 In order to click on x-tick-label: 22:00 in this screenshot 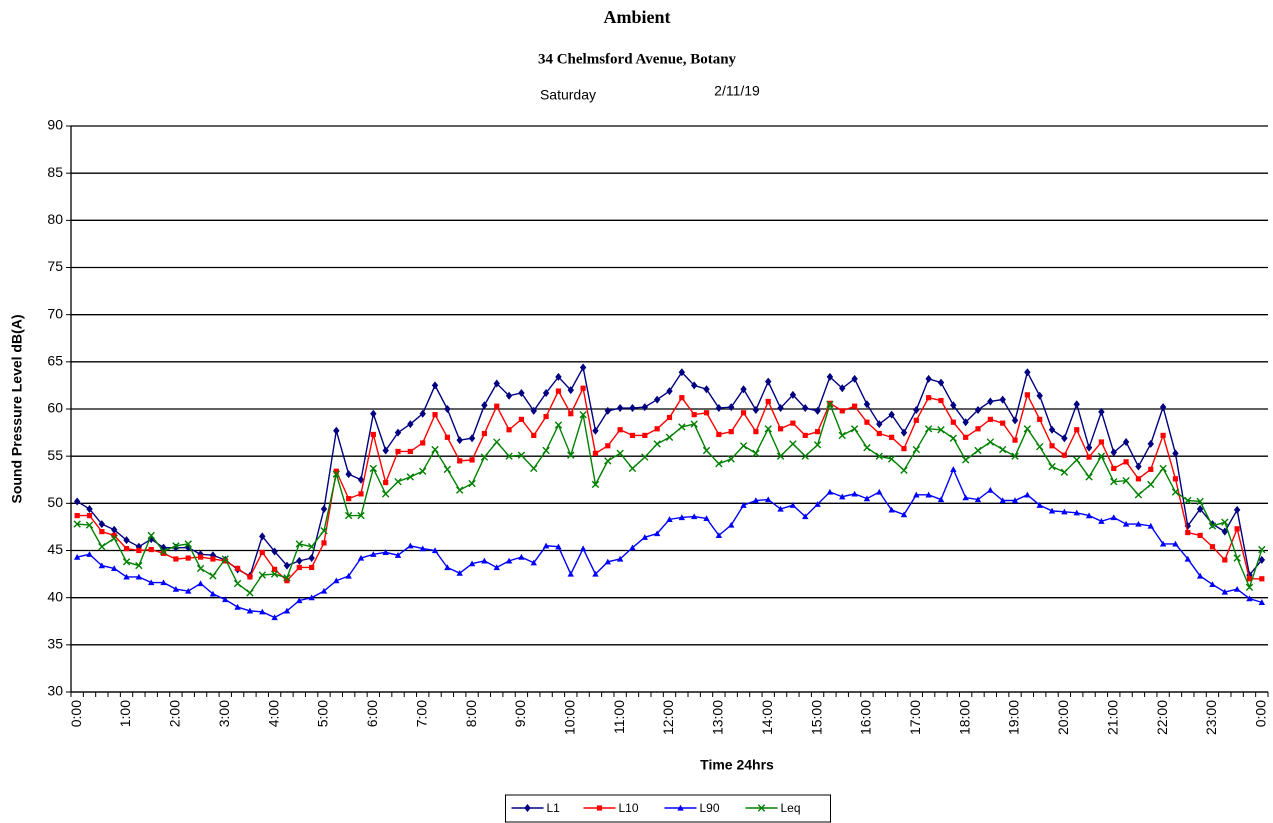, I will do `click(1162, 717)`.